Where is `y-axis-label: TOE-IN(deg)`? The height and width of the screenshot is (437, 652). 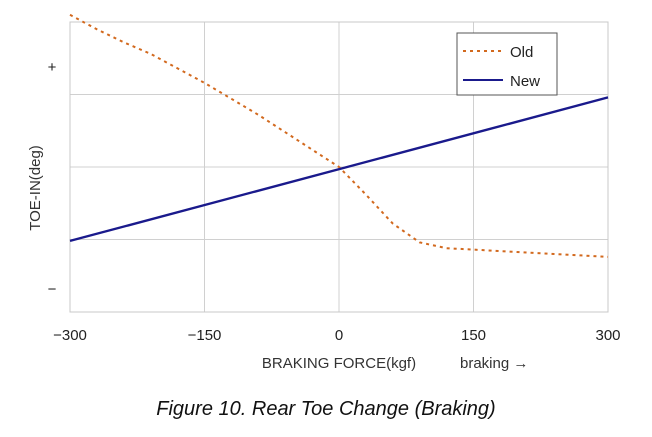
y-axis-label: TOE-IN(deg) is located at coordinates (35, 188).